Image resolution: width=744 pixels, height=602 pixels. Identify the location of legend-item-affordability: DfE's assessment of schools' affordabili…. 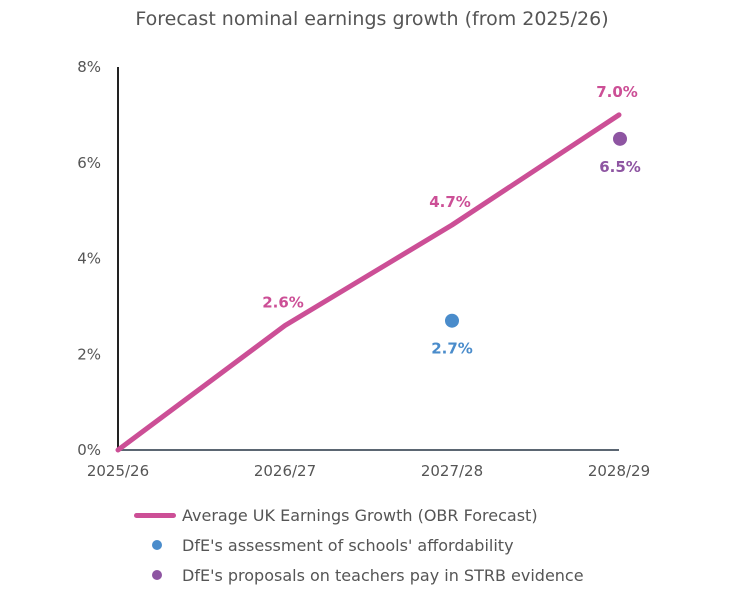
(359, 545).